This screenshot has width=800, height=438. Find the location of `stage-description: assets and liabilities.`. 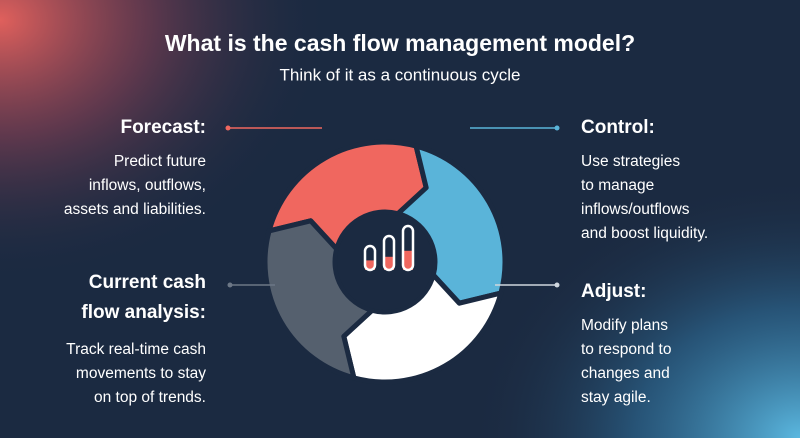

stage-description: assets and liabilities. is located at coordinates (135, 209).